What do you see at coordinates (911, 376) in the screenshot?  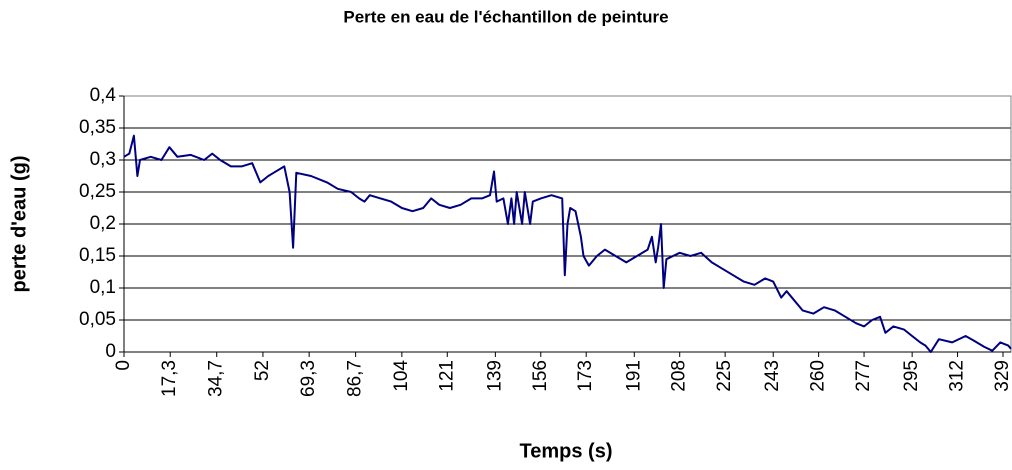 I see `x-tick-label: 295` at bounding box center [911, 376].